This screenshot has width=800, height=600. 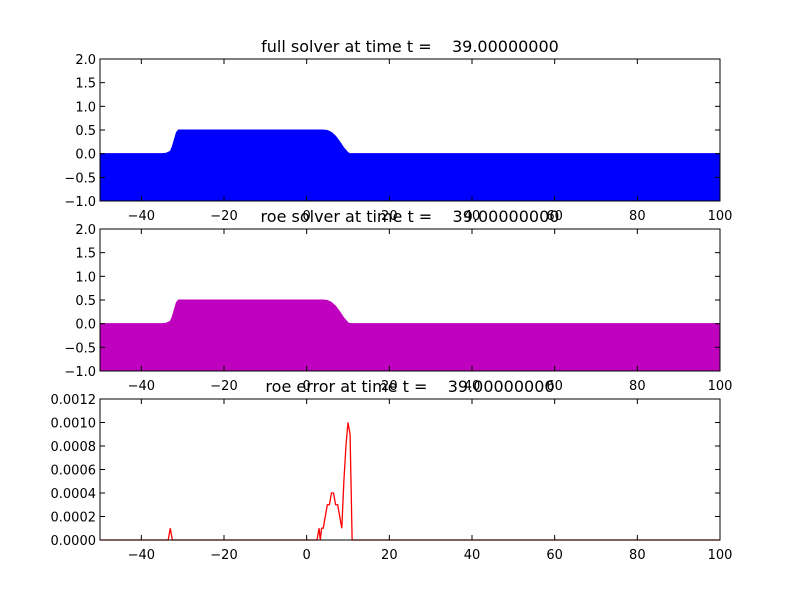 I want to click on y-tick-label: 0.0006, so click(x=74, y=471).